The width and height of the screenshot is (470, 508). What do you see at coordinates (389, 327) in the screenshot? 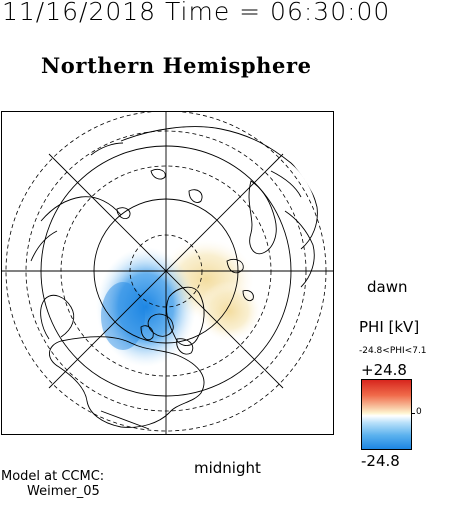
I see `colorbar-title: PHI [kV]` at bounding box center [389, 327].